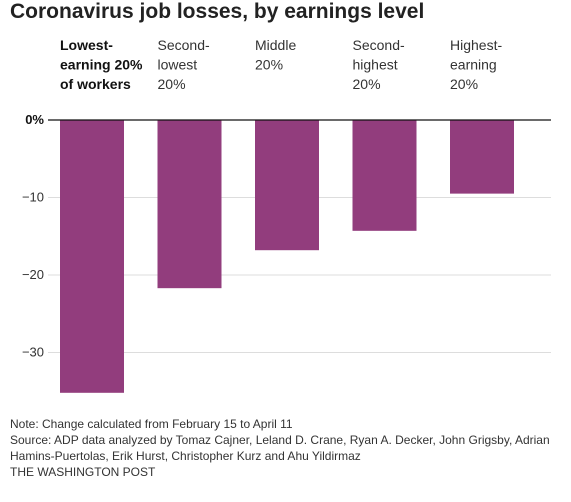  Describe the element at coordinates (375, 65) in the screenshot. I see `category-label-line: highest` at that location.